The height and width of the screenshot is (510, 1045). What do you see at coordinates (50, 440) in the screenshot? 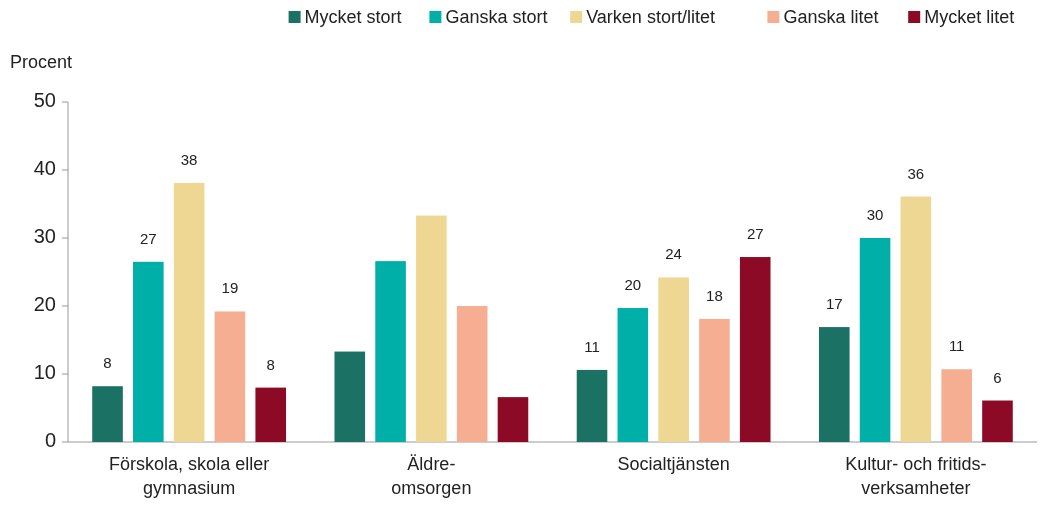
I see `y-tick-label: 0` at bounding box center [50, 440].